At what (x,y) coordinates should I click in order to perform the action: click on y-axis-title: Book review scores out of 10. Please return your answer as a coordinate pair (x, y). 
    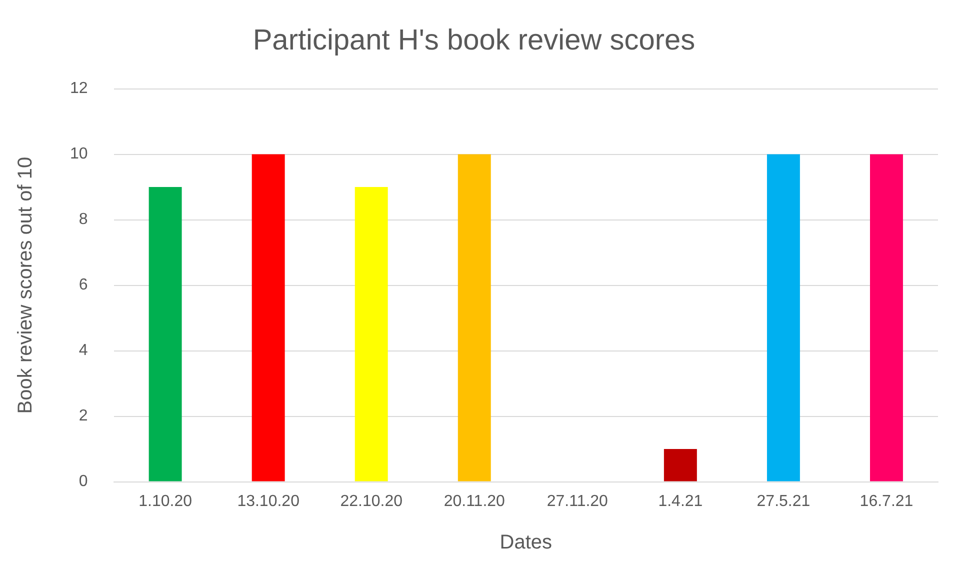
    Looking at the image, I should click on (25, 285).